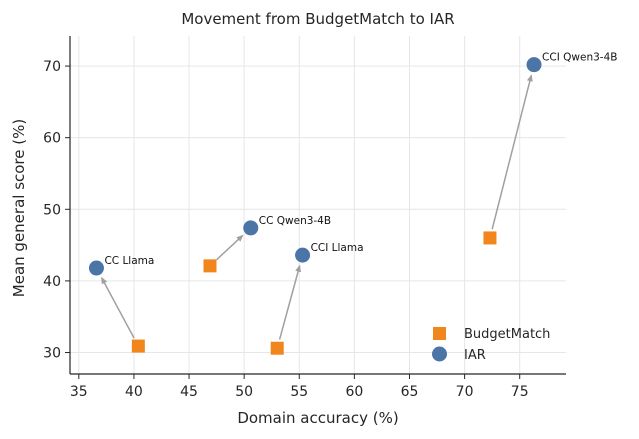 Image resolution: width=639 pixels, height=439 pixels. I want to click on x-tick-label: 70, so click(465, 392).